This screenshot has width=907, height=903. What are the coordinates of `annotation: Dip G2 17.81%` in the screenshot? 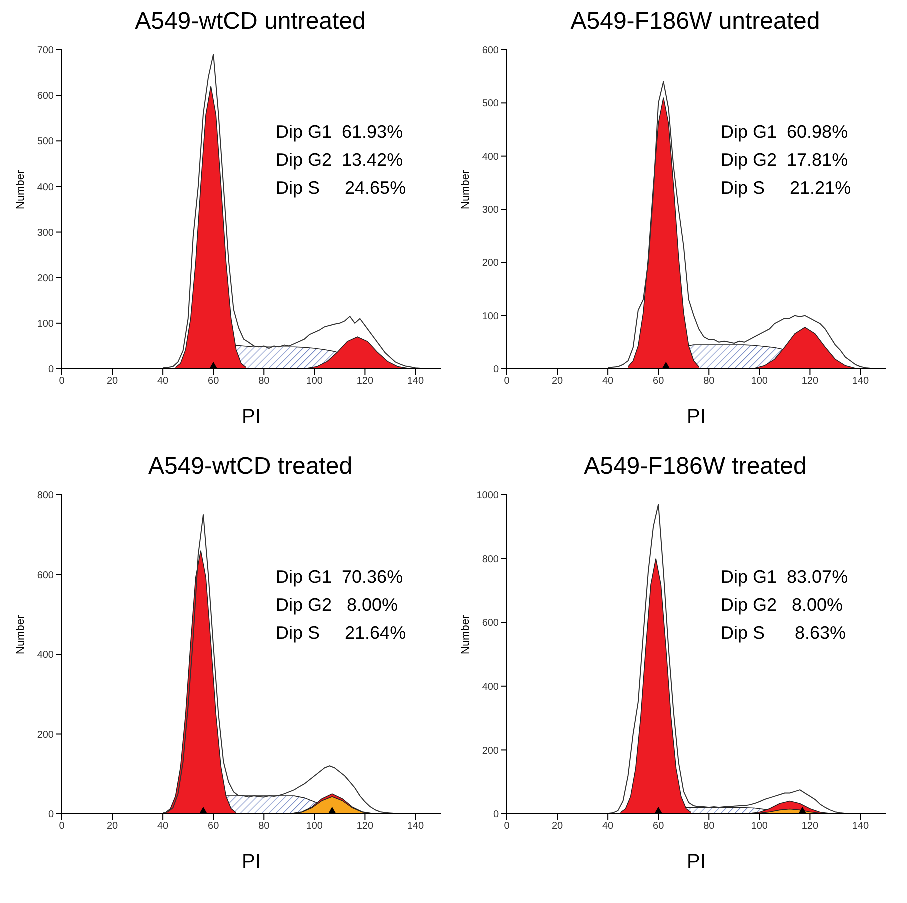 It's located at (785, 160).